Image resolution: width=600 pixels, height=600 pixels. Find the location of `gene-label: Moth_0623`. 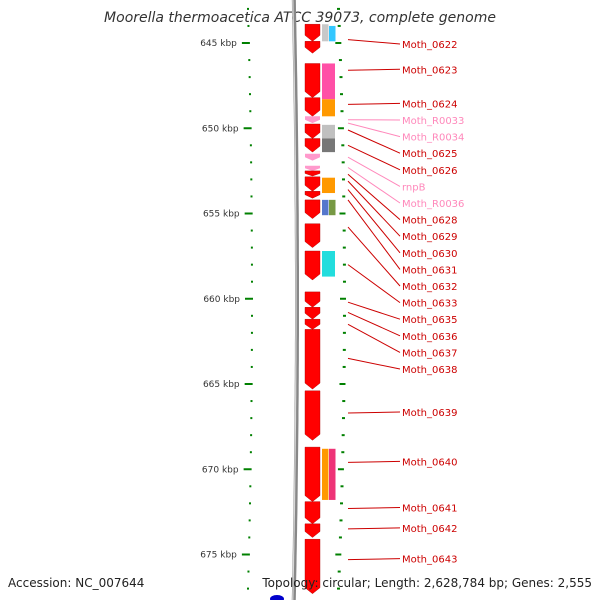

gene-label: Moth_0623 is located at coordinates (429, 70).